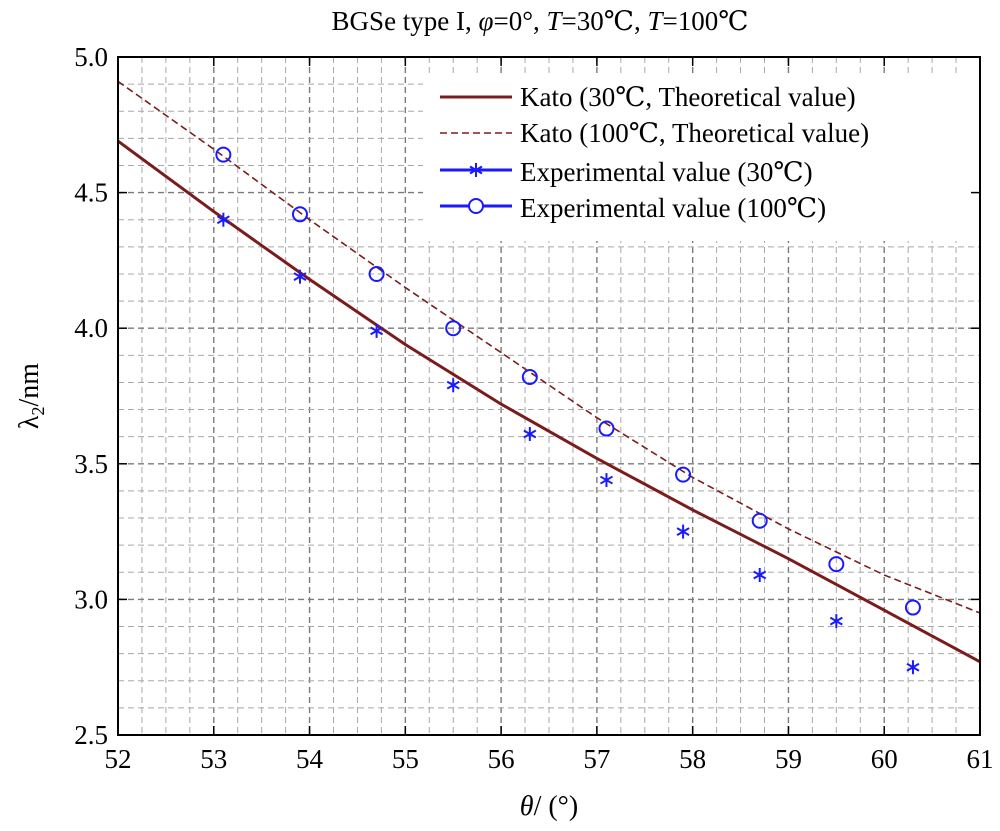  Describe the element at coordinates (555, 21) in the screenshot. I see `title-t1-symbol: T` at that location.